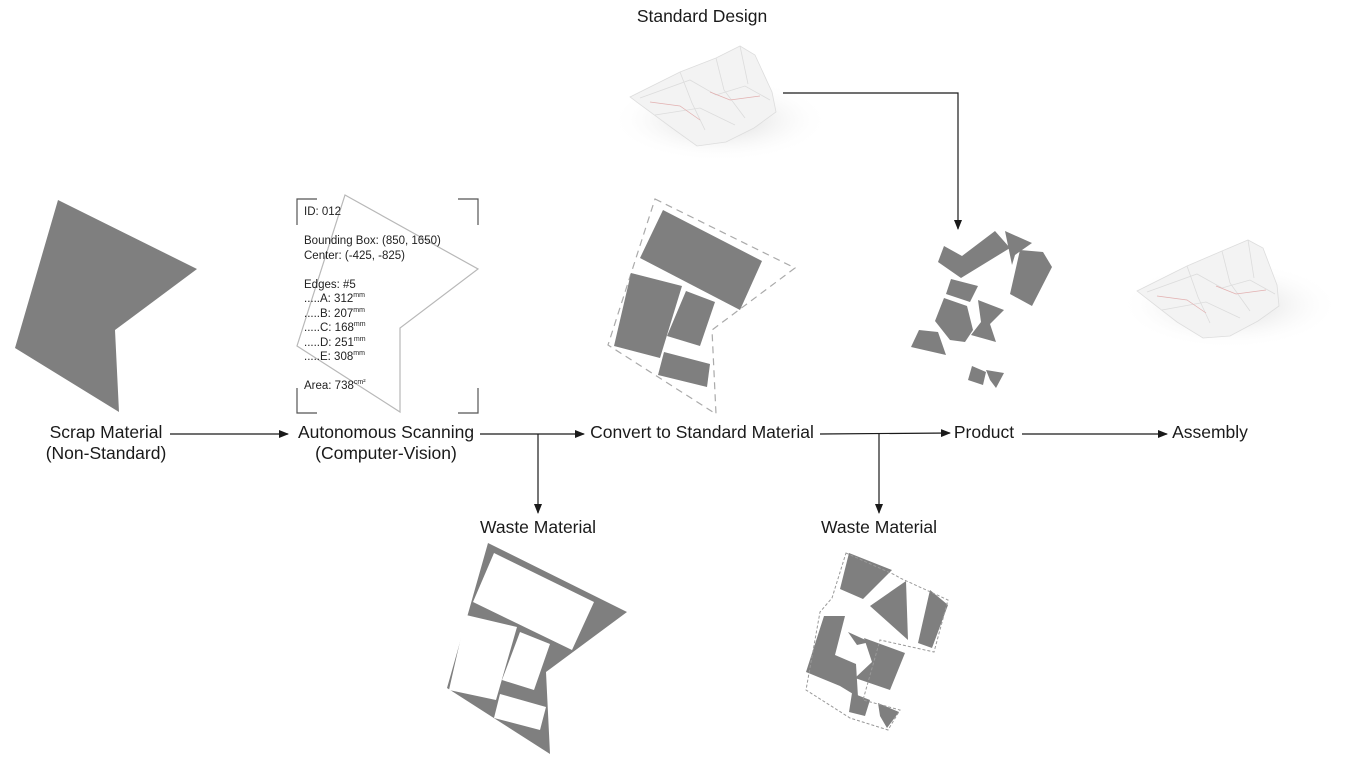  I want to click on scan-edge-e: .....E: 308mm, so click(334, 356).